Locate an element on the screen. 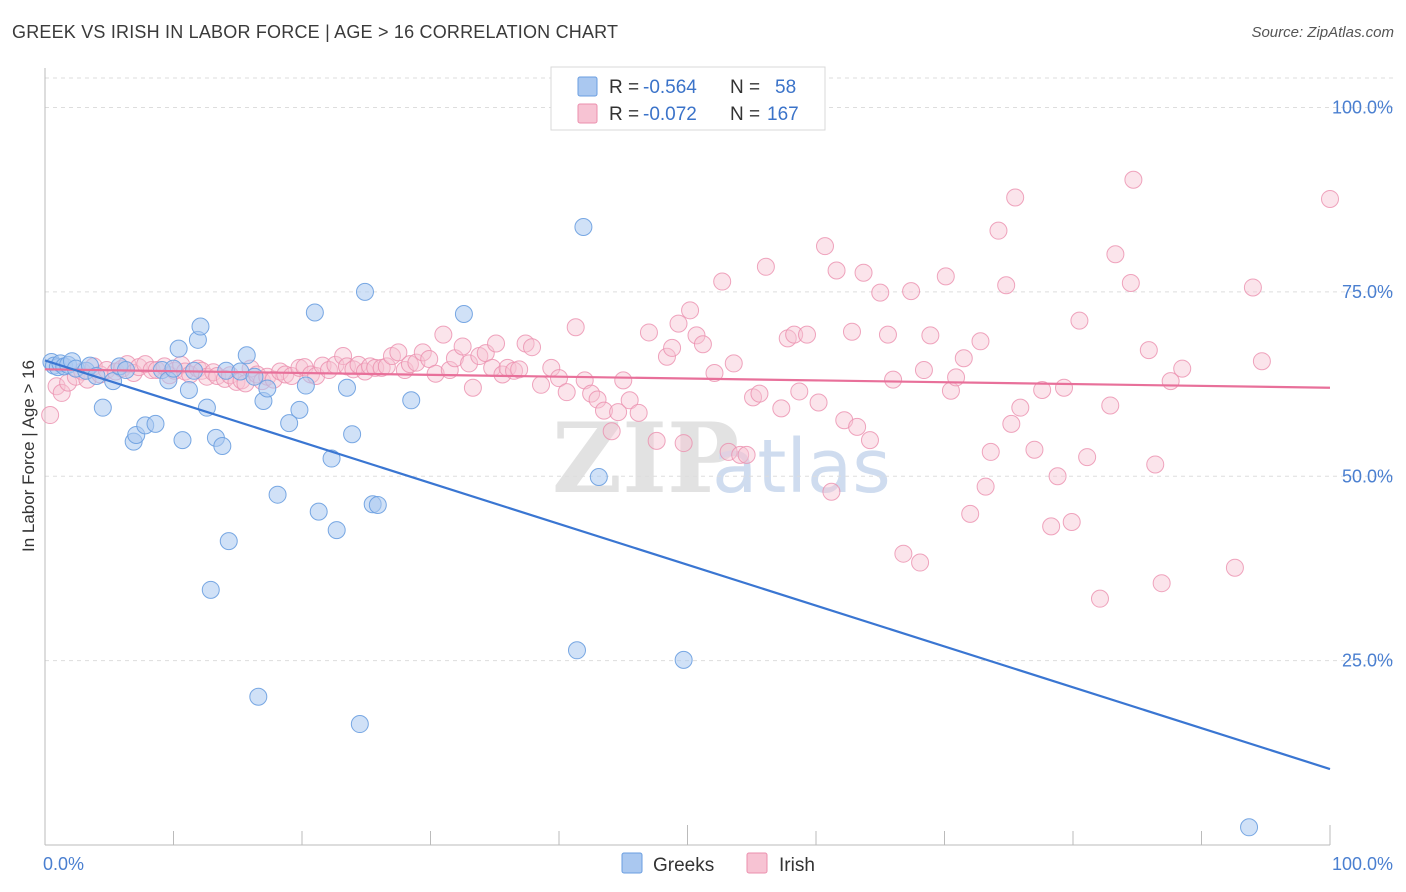 This screenshot has height=892, width=1406. y-axis-label: In Labor Force | Age > 16 is located at coordinates (28, 456).